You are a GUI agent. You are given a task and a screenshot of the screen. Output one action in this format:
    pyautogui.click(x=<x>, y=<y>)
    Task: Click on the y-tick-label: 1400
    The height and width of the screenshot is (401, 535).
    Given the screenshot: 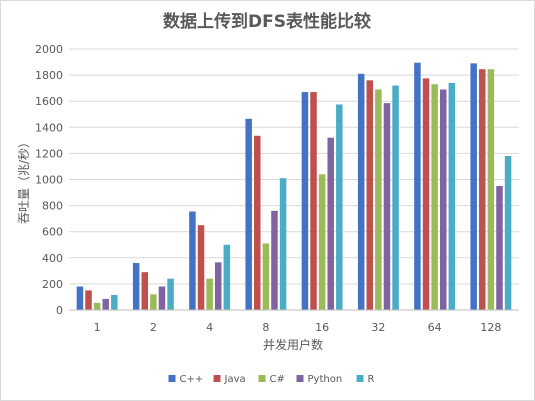 What is the action you would take?
    pyautogui.click(x=49, y=127)
    